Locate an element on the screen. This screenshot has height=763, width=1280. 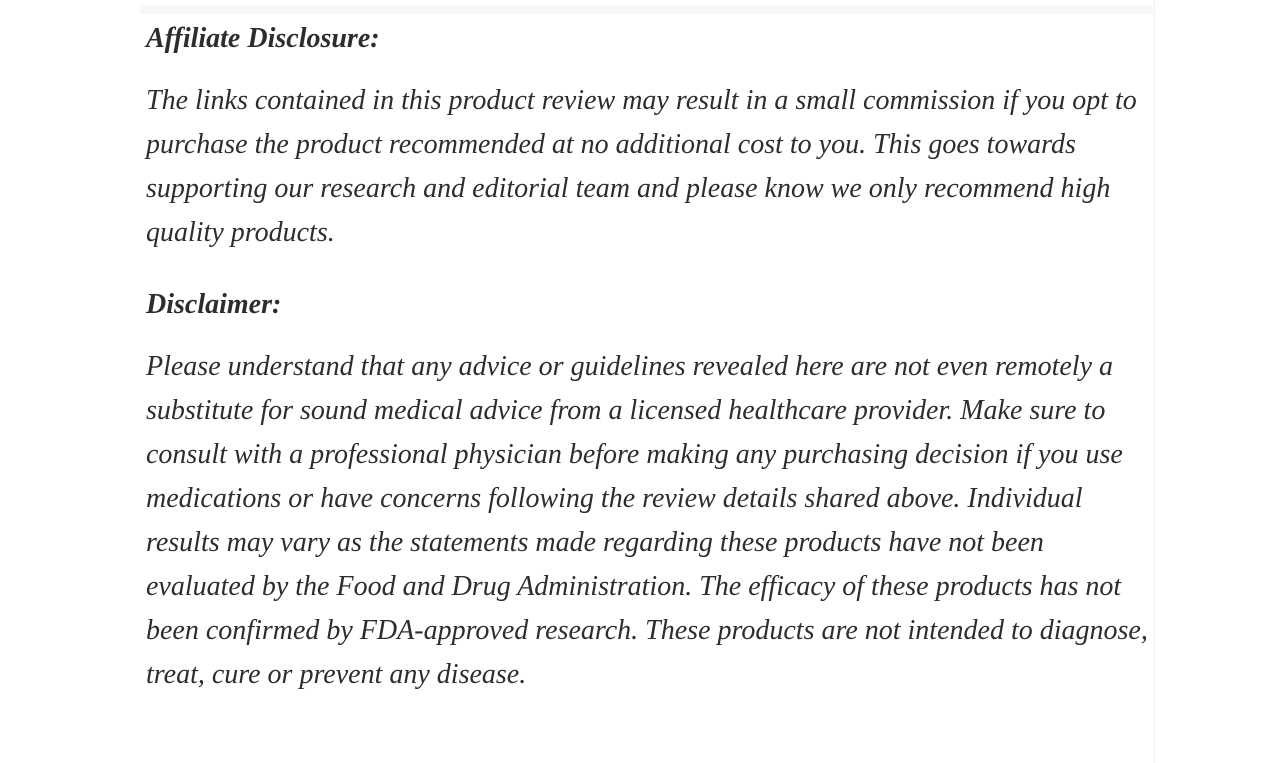
disclaimer-heading: Disclaimer: is located at coordinates (214, 304).